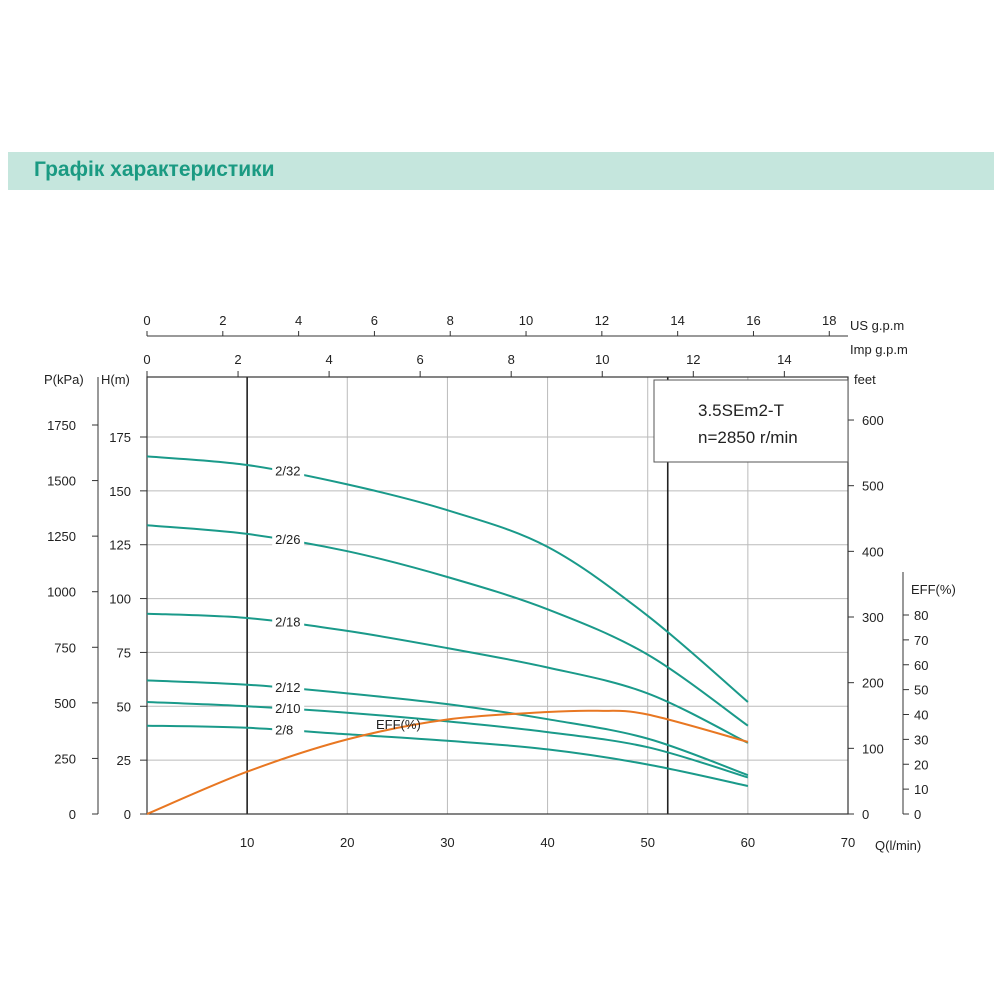  I want to click on head-tick-label: 50, so click(124, 706).